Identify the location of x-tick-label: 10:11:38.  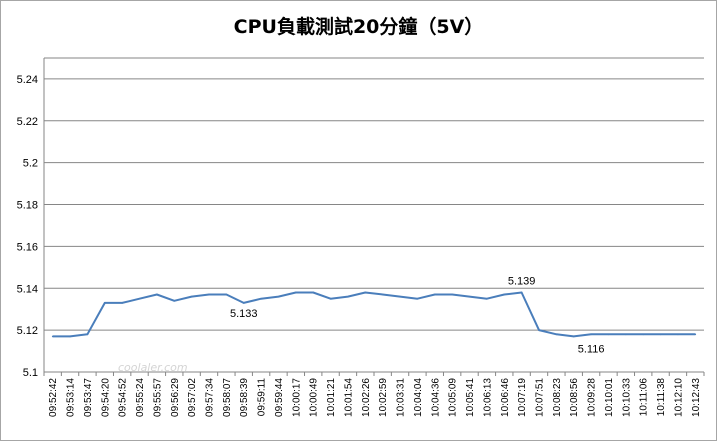
(661, 397).